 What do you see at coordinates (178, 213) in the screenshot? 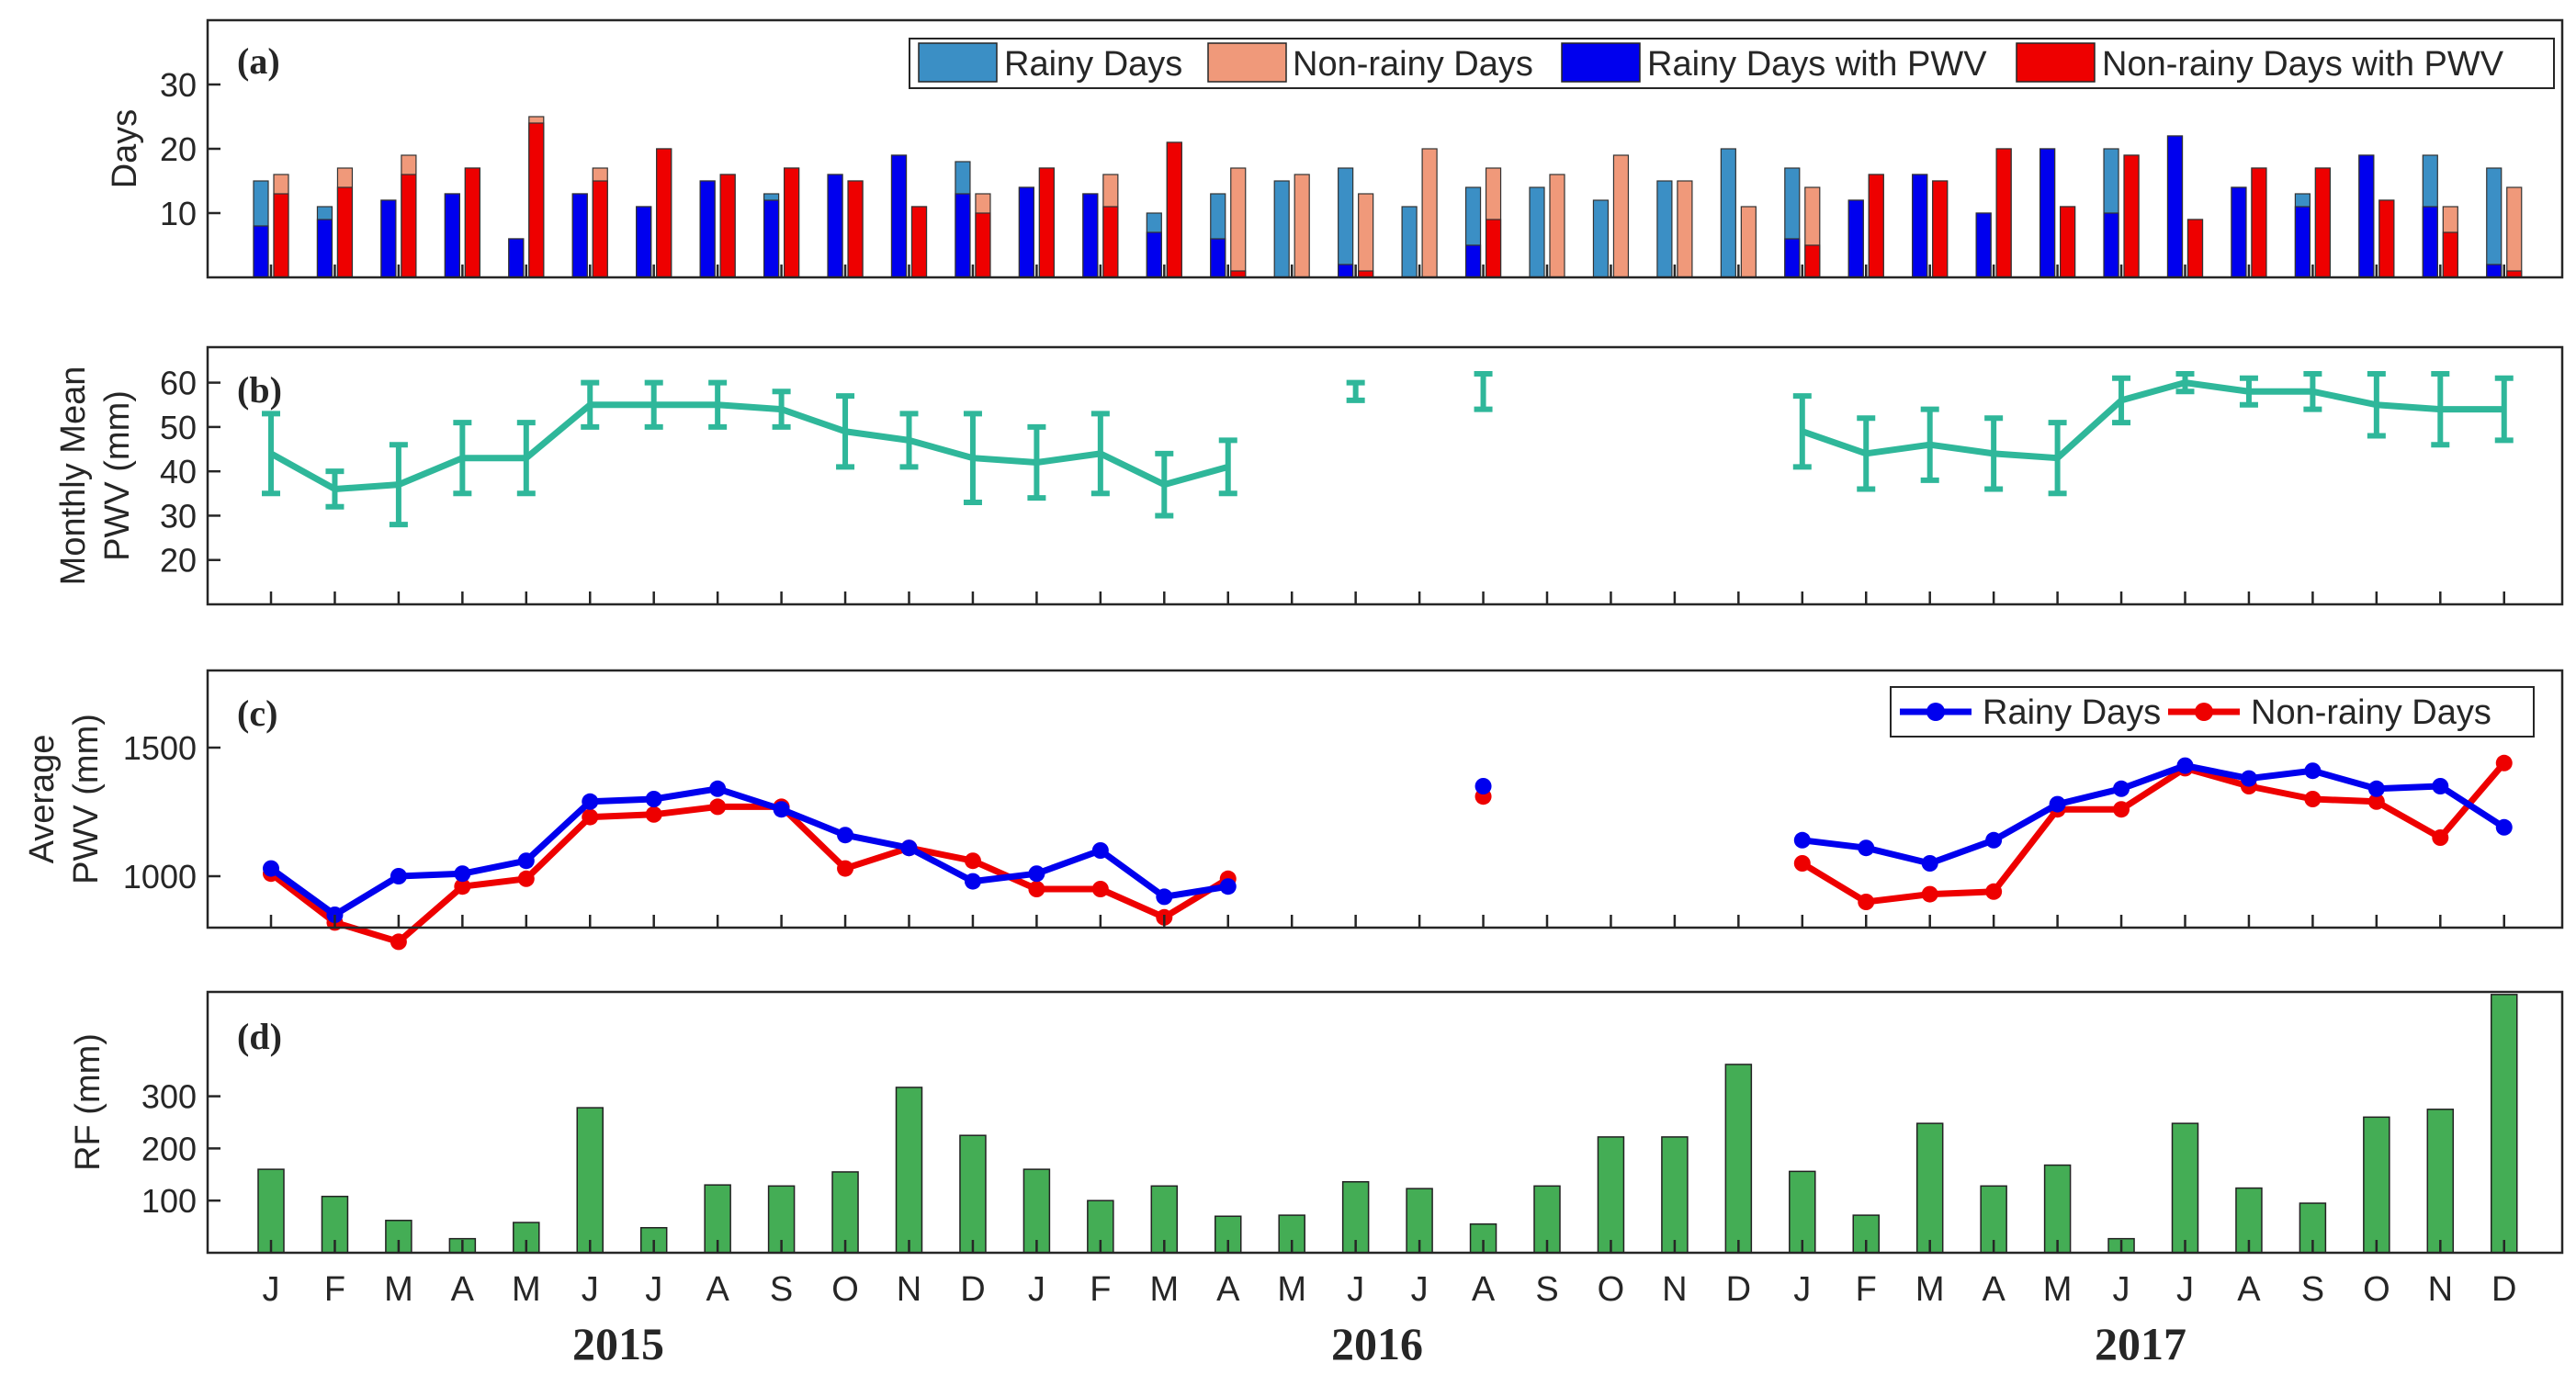
I see `y-tick-label: 10` at bounding box center [178, 213].